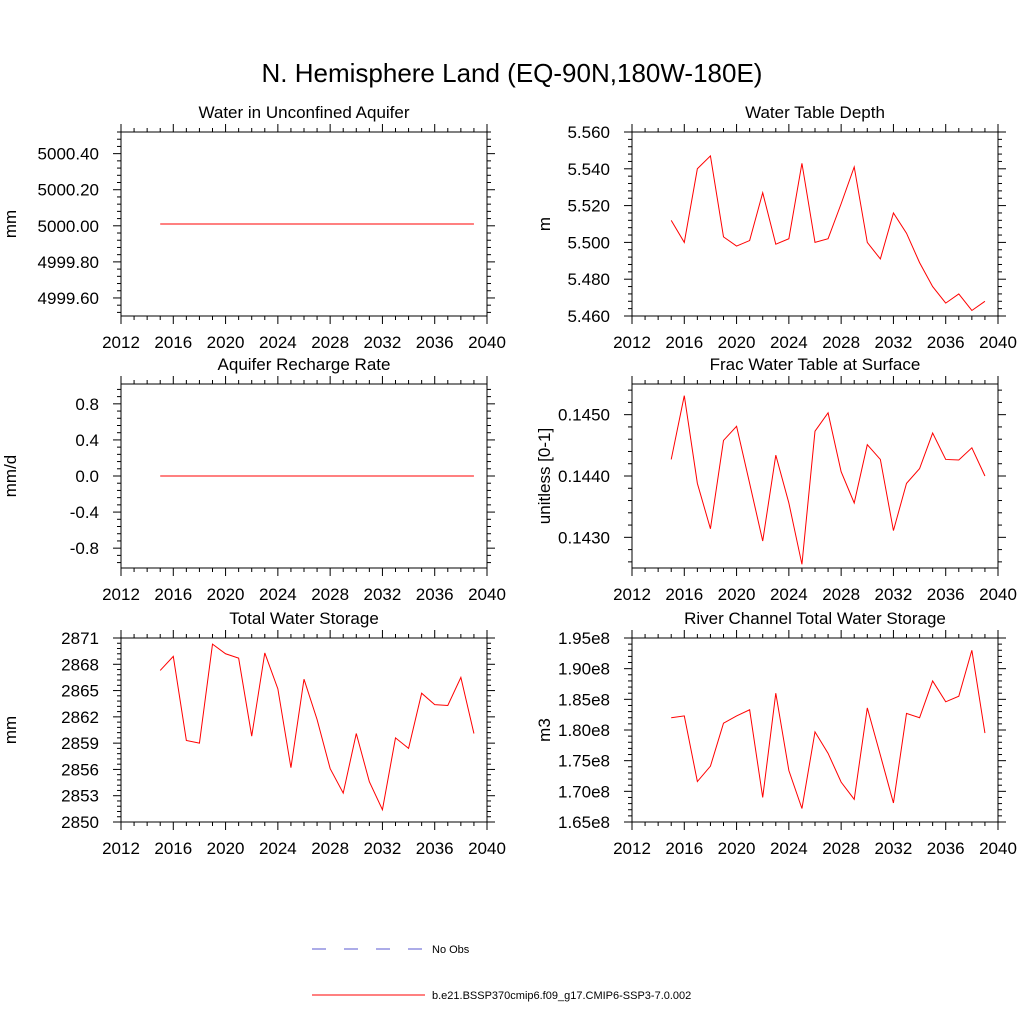 This screenshot has height=1029, width=1024. What do you see at coordinates (80, 717) in the screenshot?
I see `y-tick-label: 2862` at bounding box center [80, 717].